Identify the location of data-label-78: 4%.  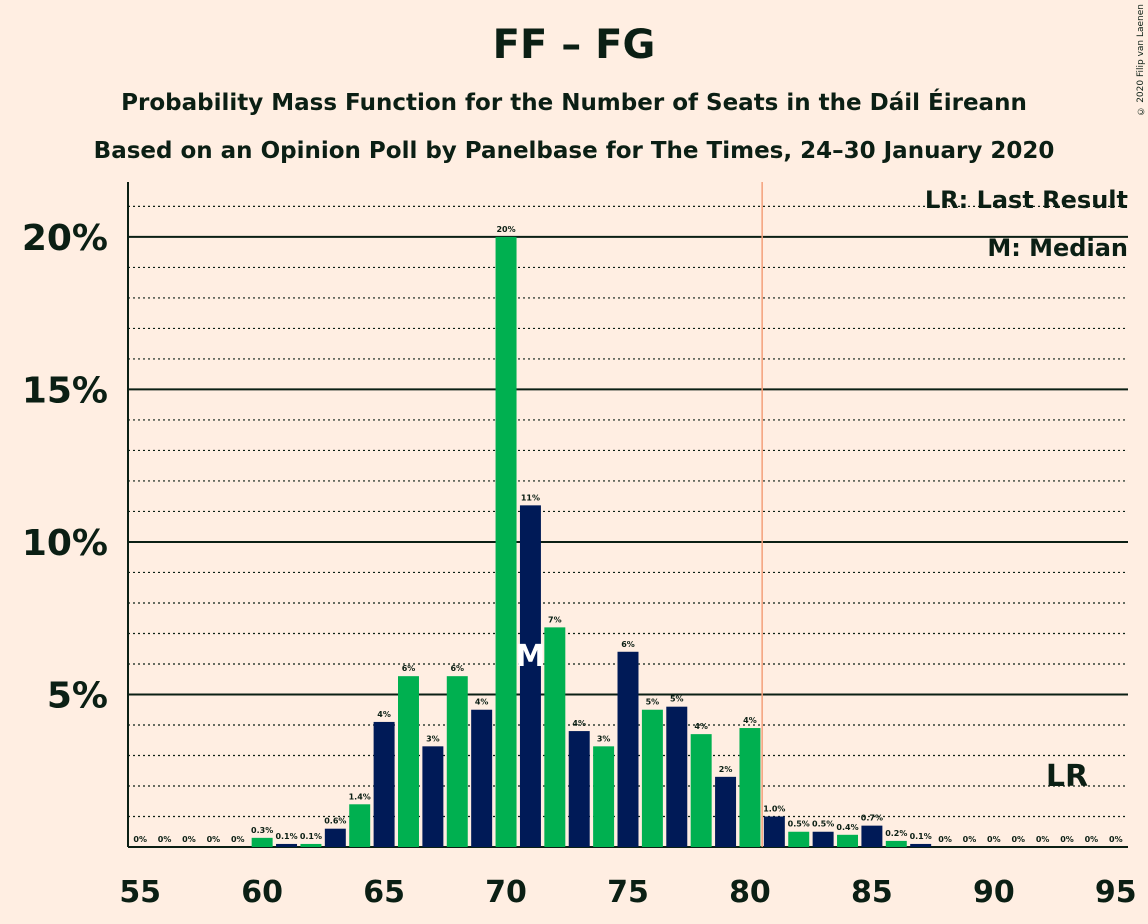
(701, 726).